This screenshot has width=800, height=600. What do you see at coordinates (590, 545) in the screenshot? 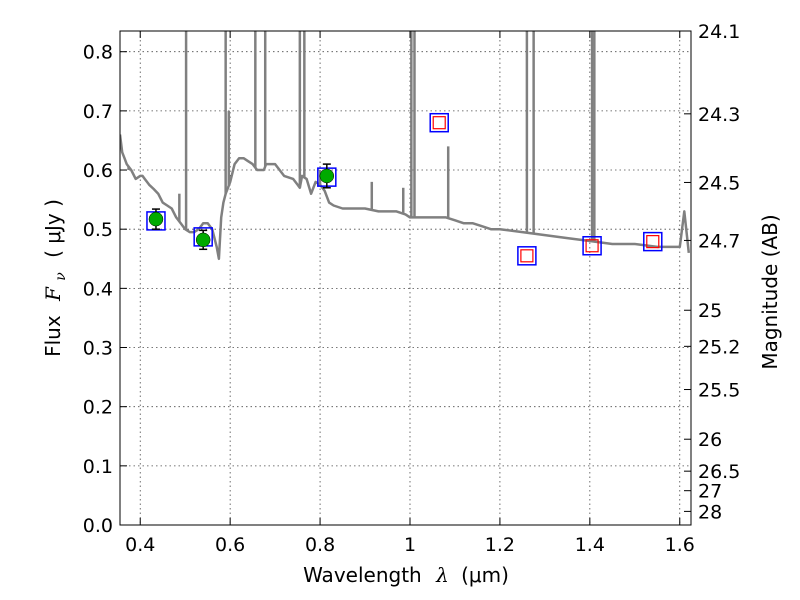
I see `x-tick-label: 1.4` at bounding box center [590, 545].